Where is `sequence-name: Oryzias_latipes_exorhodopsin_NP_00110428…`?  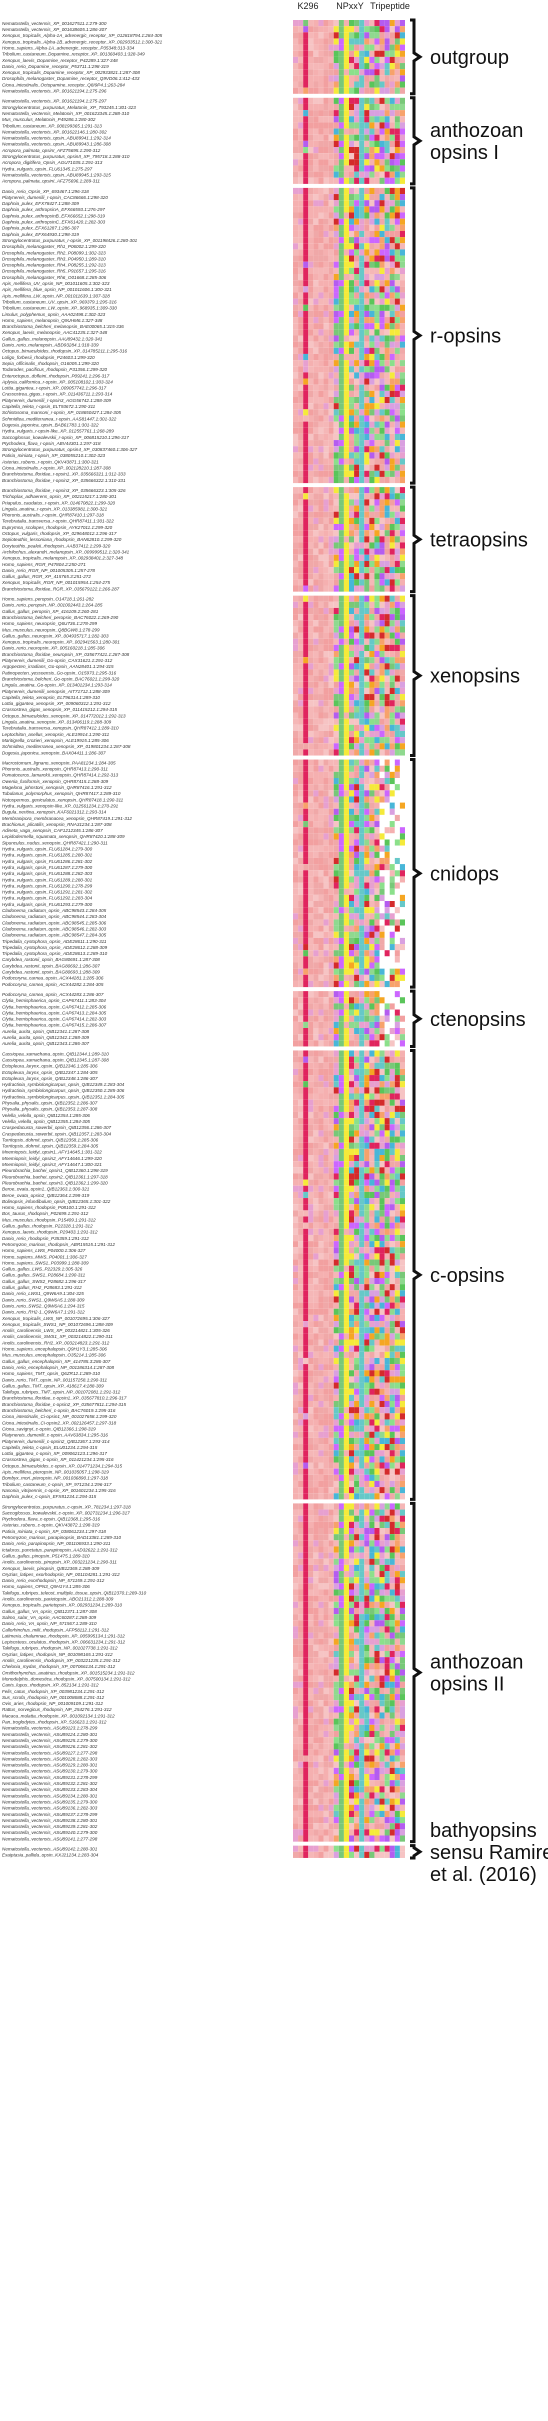 sequence-name: Oryzias_latipes_exorhodopsin_NP_00110428… is located at coordinates (61, 1574).